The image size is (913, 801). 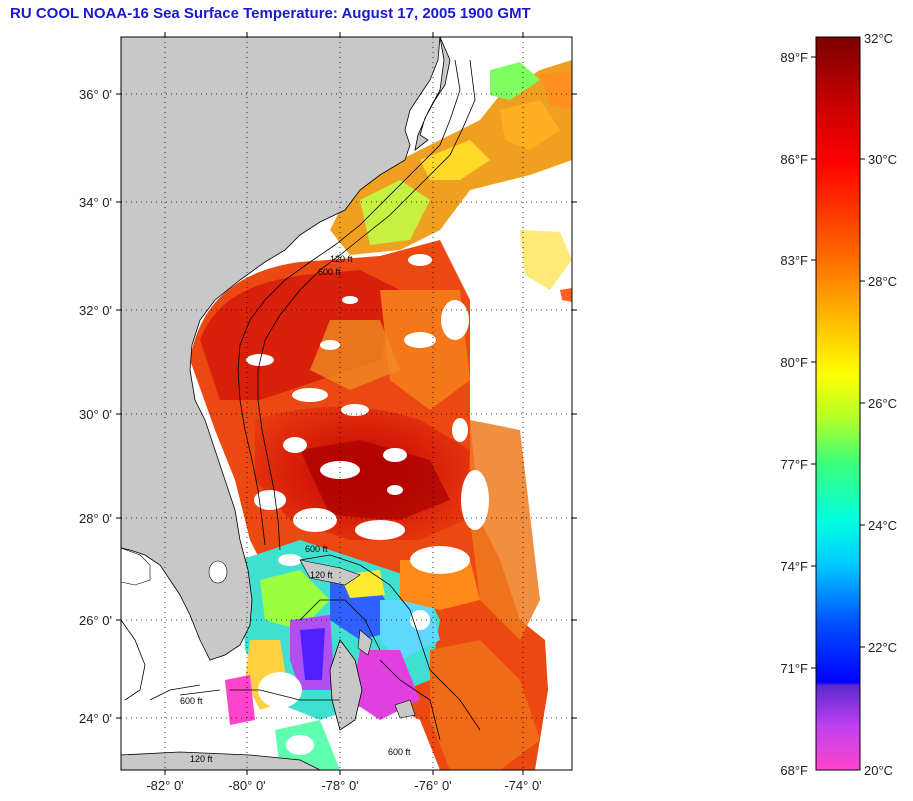 I want to click on fahrenheit-label: 89°F, so click(x=794, y=57).